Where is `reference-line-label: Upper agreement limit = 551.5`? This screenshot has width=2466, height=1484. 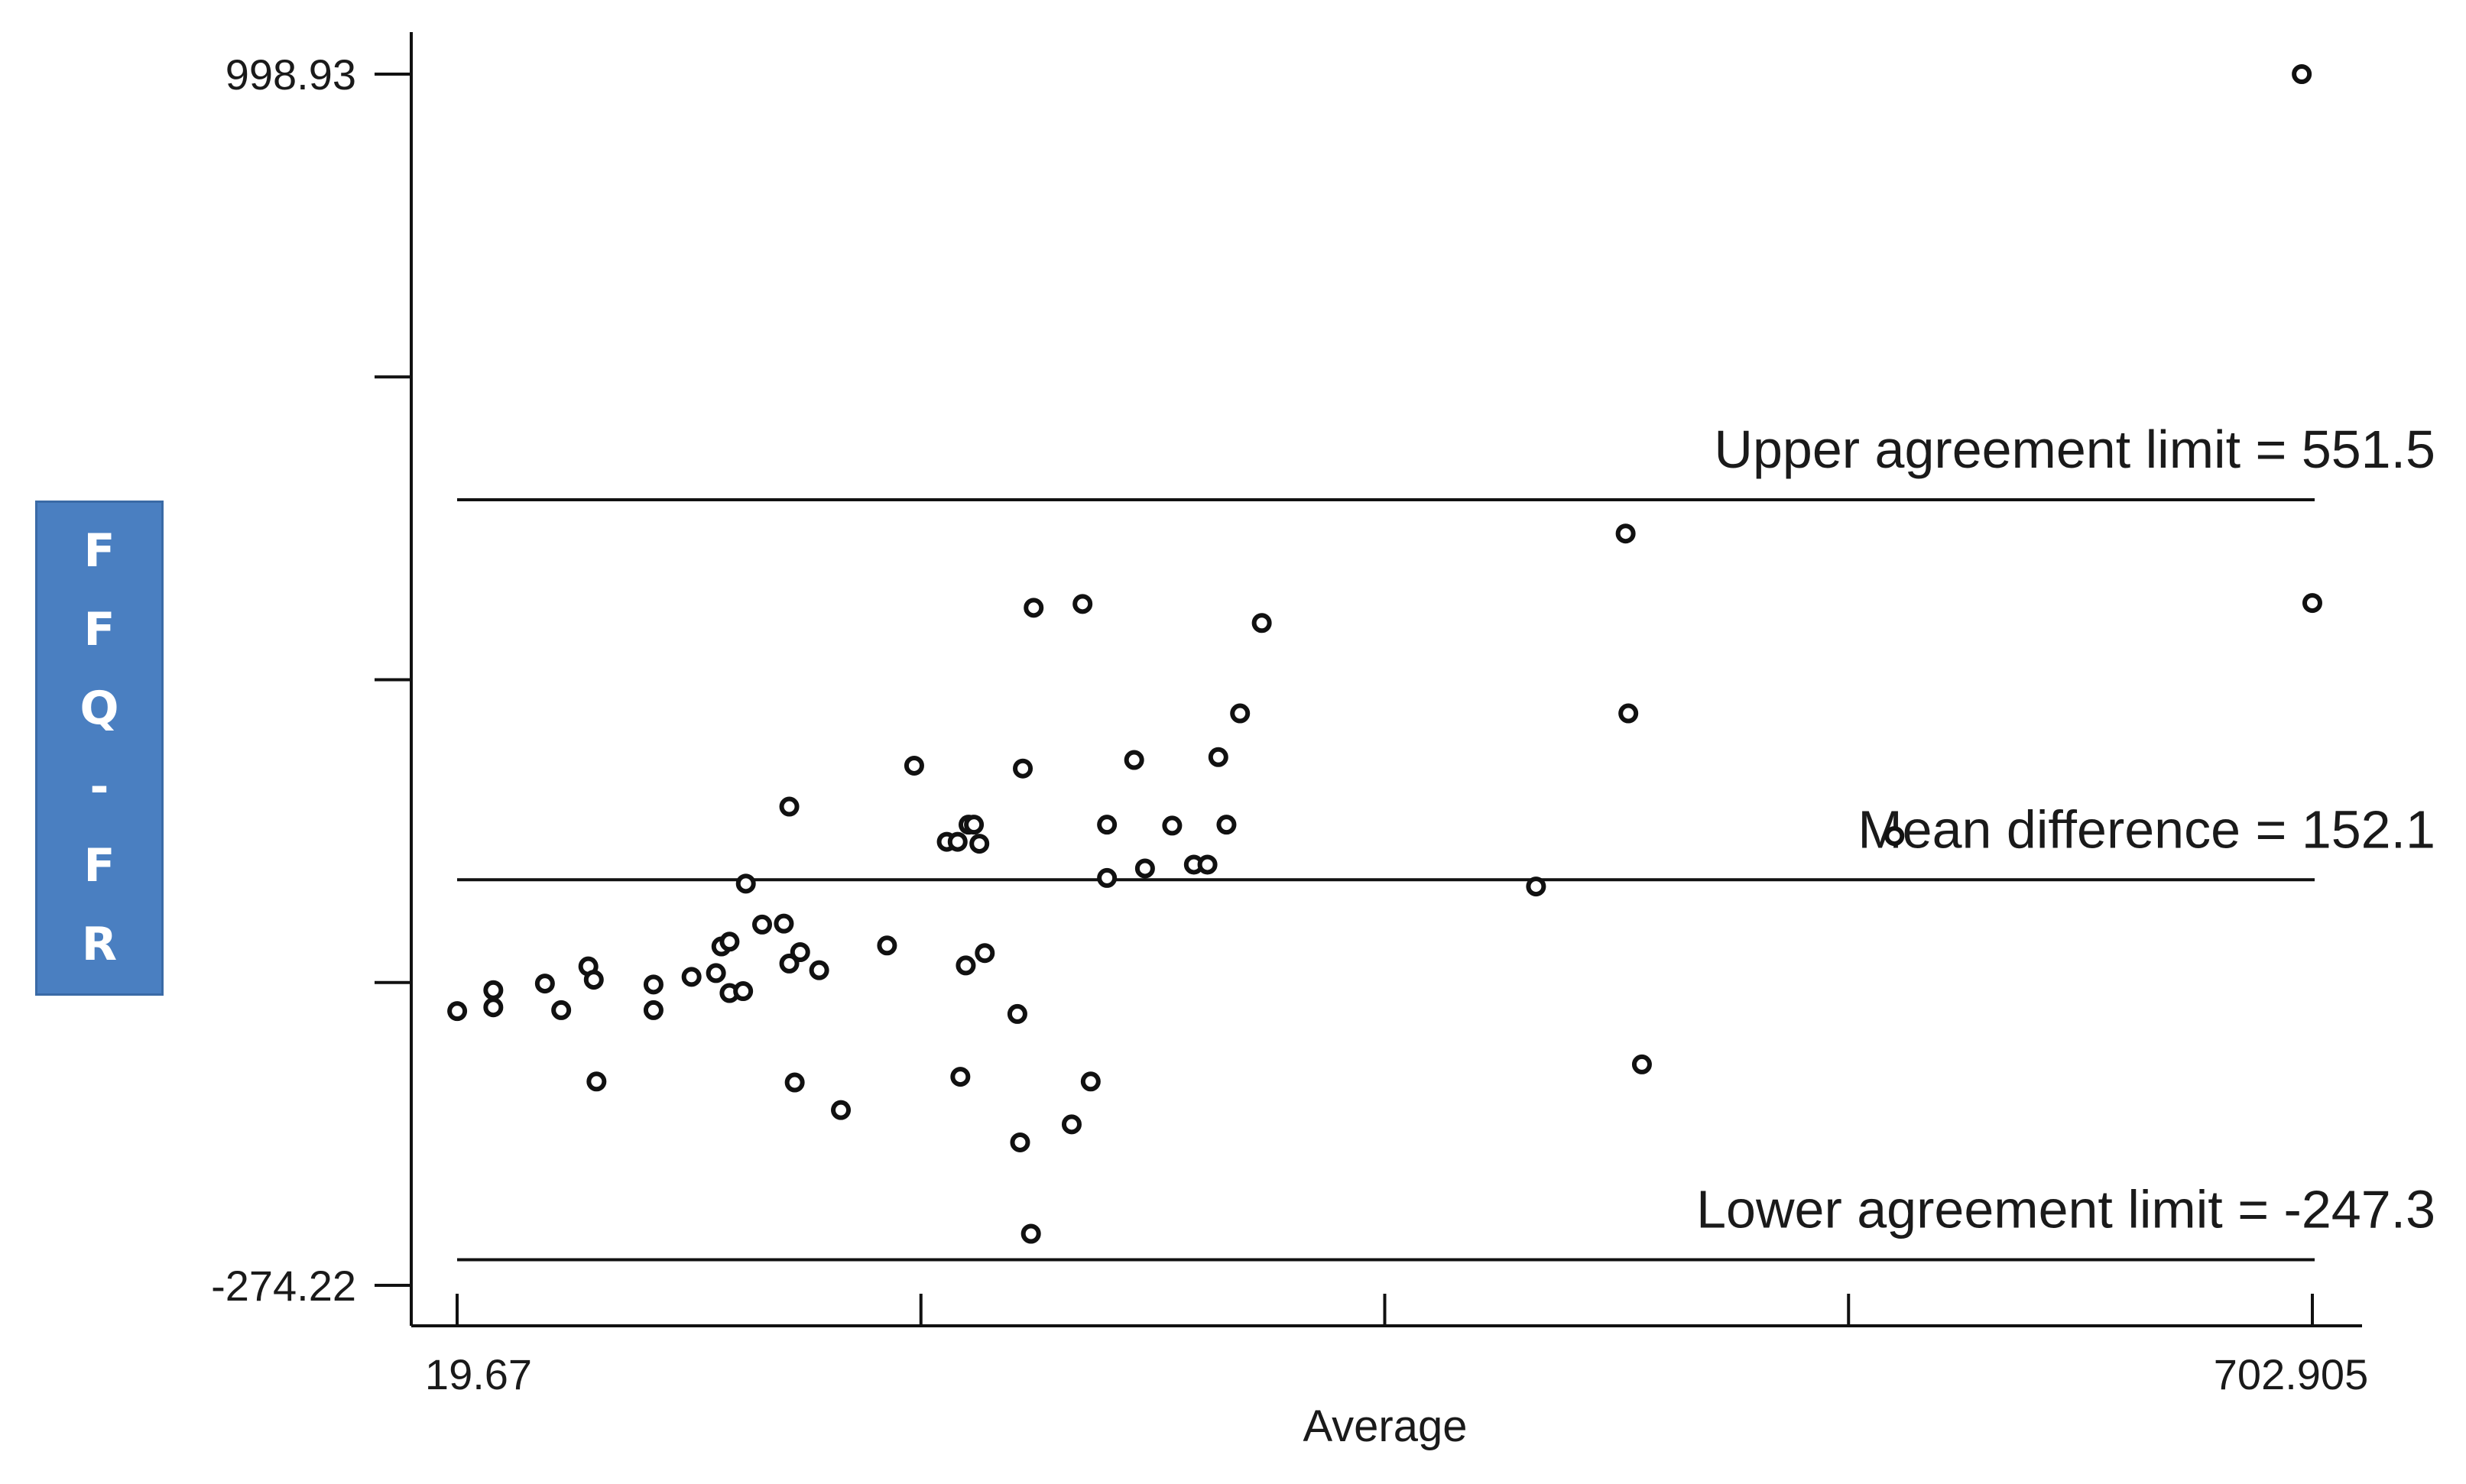 reference-line-label: Upper agreement limit = 551.5 is located at coordinates (2074, 450).